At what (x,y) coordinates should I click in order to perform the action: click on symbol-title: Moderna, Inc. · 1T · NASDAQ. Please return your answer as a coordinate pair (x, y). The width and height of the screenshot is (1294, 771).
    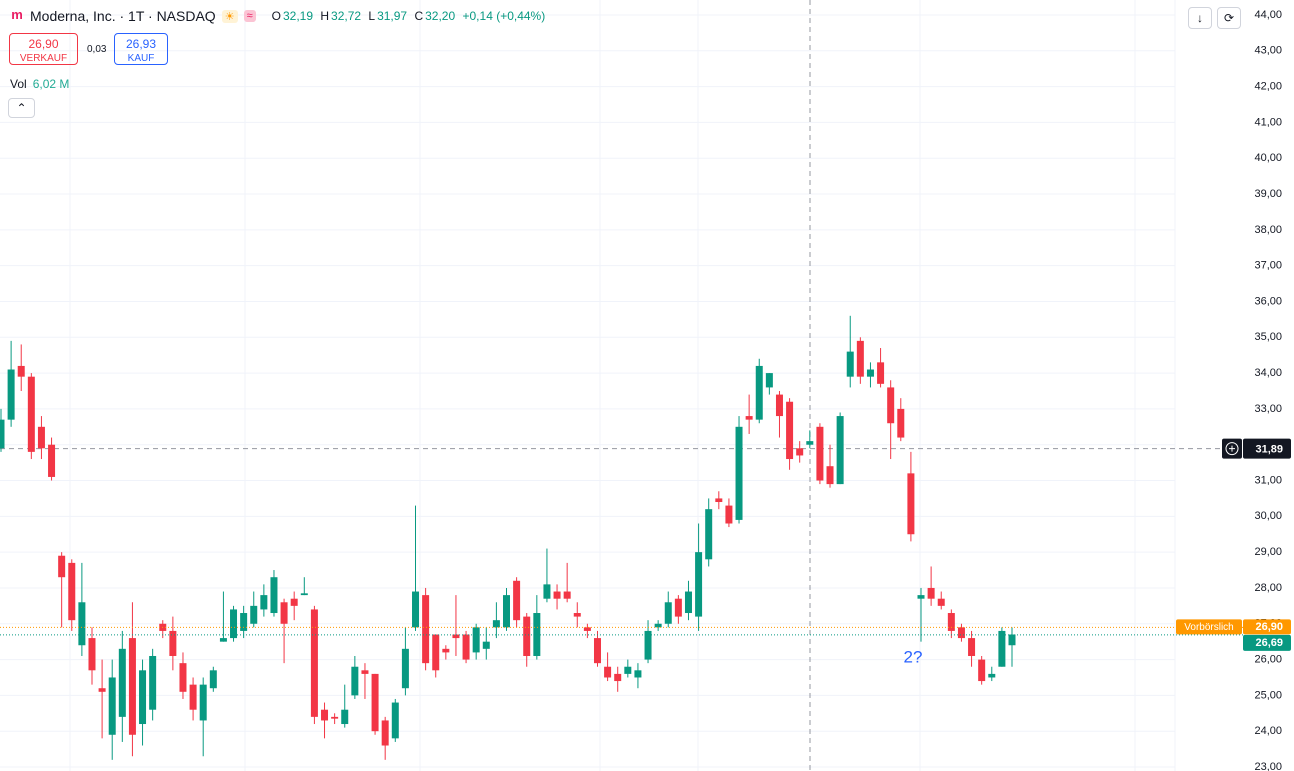
    Looking at the image, I should click on (123, 16).